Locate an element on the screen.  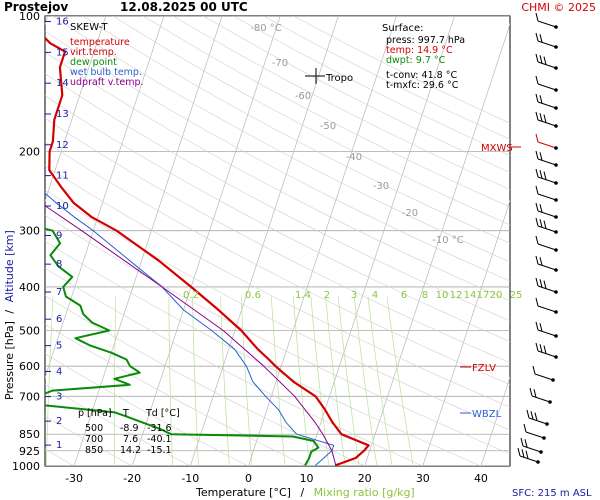
altitude-tick-label: 5 is located at coordinates (59, 346).